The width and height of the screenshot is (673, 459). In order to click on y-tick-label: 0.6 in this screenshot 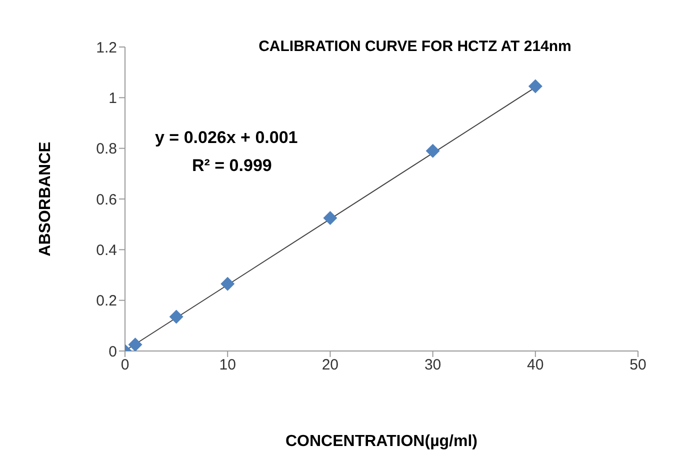, I will do `click(106, 199)`.